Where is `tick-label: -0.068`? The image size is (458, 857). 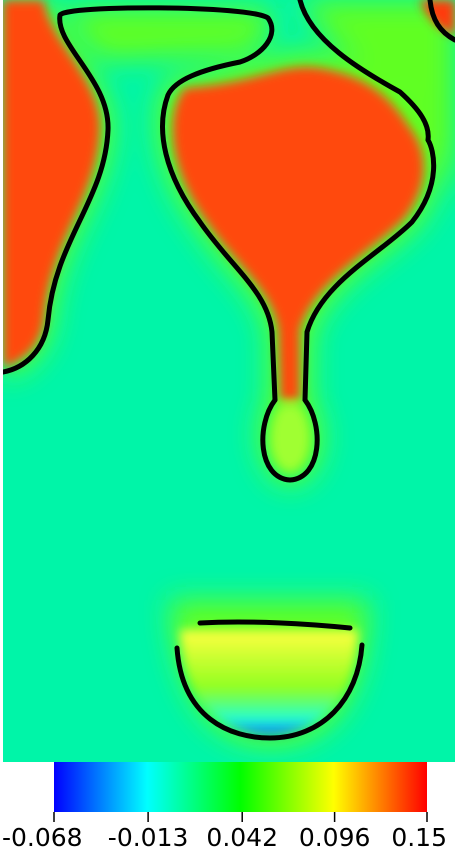
tick-label: -0.068 is located at coordinates (42, 837).